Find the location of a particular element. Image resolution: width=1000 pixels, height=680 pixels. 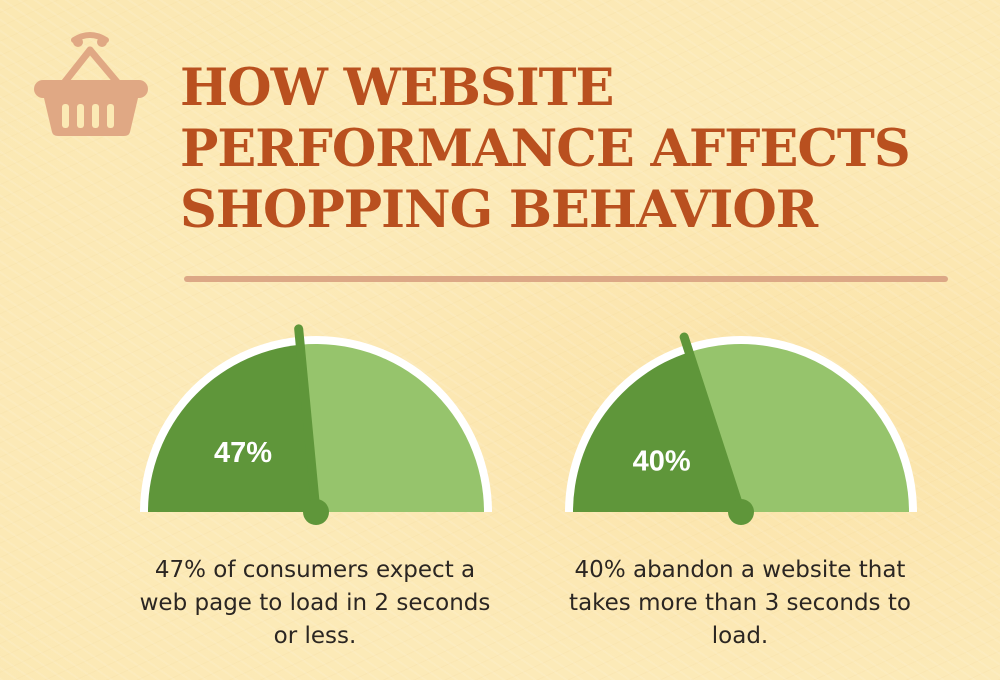

title-line-2: PERFORMANCE AFFECTS is located at coordinates (545, 149).